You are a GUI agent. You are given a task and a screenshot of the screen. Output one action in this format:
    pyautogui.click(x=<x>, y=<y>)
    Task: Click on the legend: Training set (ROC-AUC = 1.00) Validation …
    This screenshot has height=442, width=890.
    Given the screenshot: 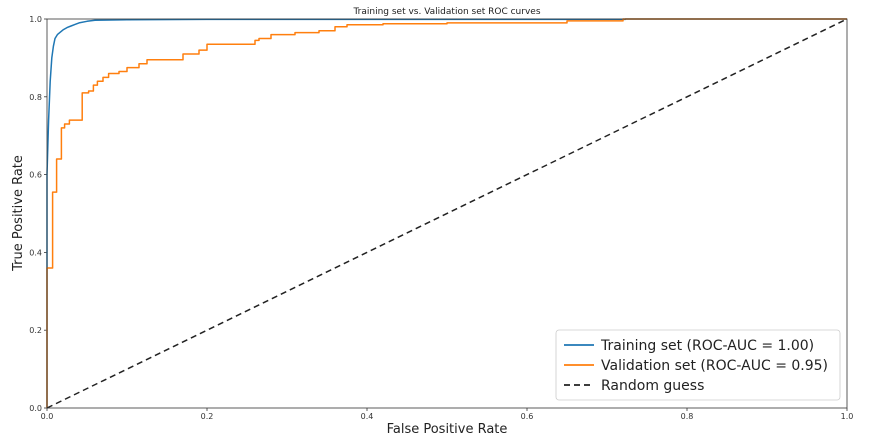 What is the action you would take?
    pyautogui.click(x=698, y=365)
    